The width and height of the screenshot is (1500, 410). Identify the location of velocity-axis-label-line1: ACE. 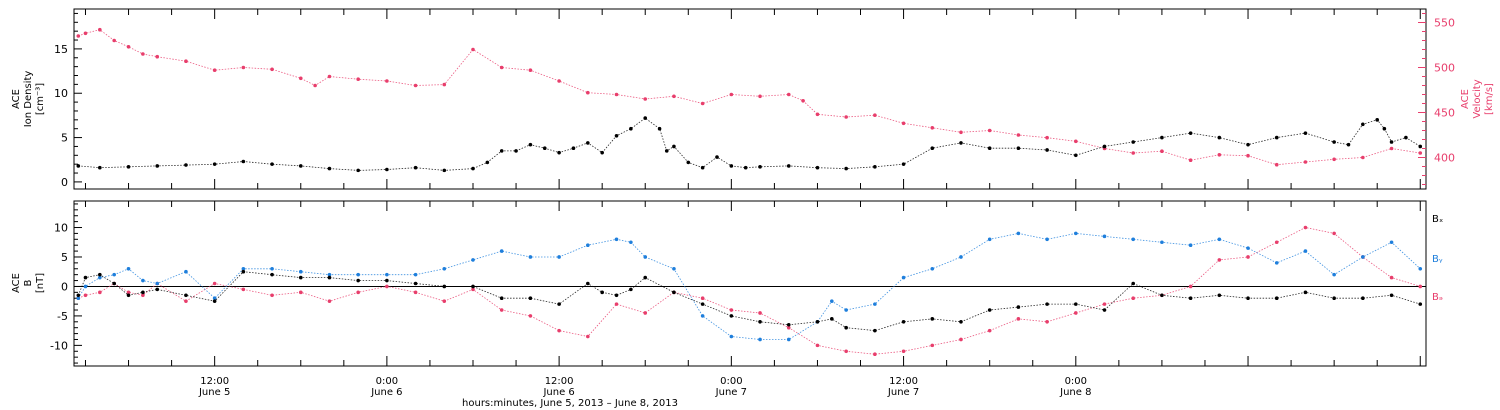
(1465, 99).